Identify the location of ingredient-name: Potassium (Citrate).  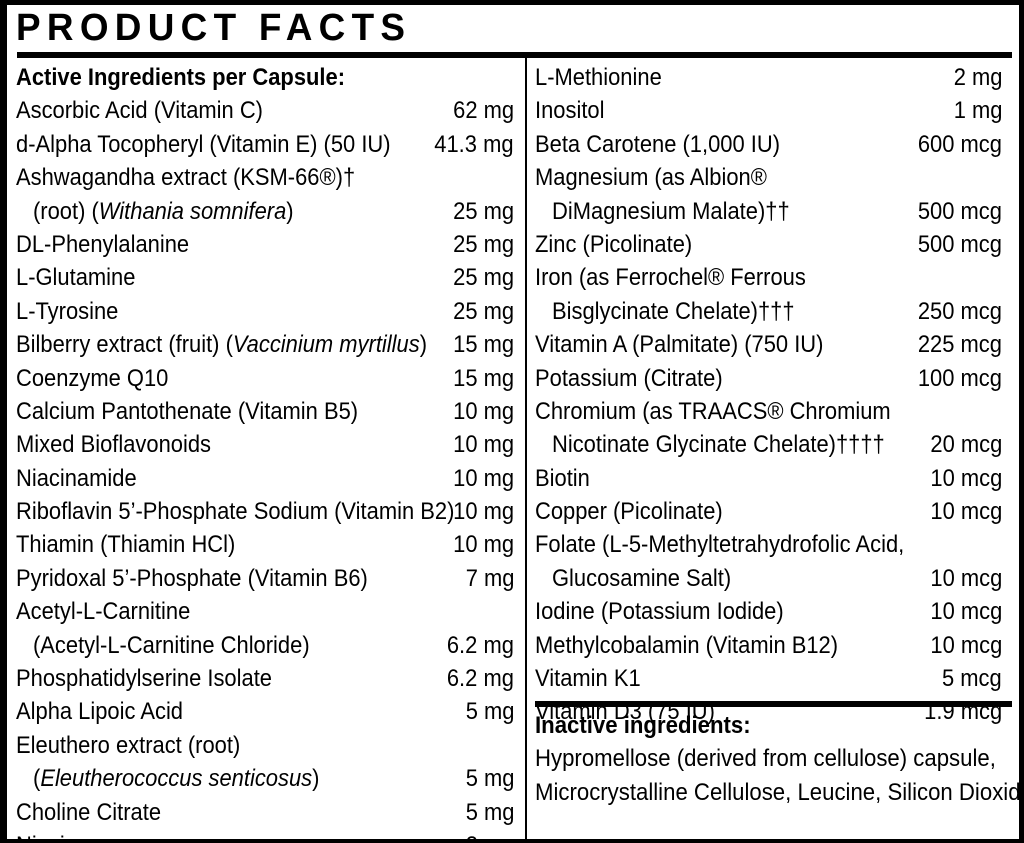
(629, 378).